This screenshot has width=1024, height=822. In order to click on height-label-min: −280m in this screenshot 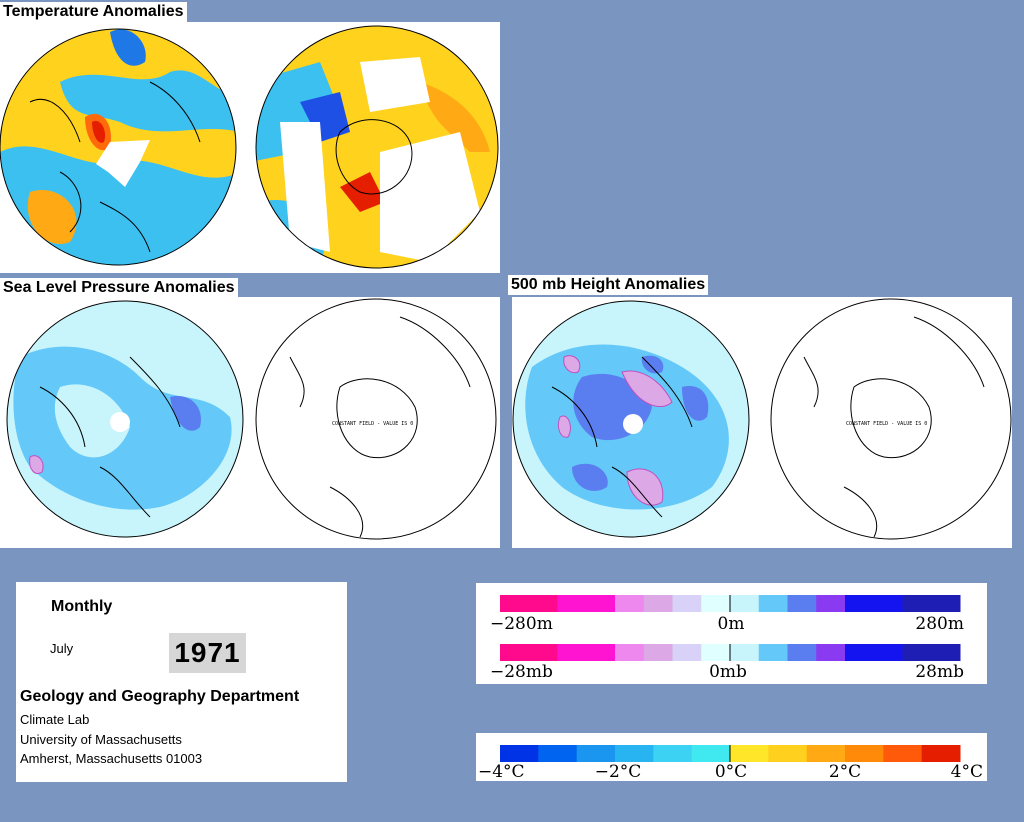, I will do `click(521, 624)`.